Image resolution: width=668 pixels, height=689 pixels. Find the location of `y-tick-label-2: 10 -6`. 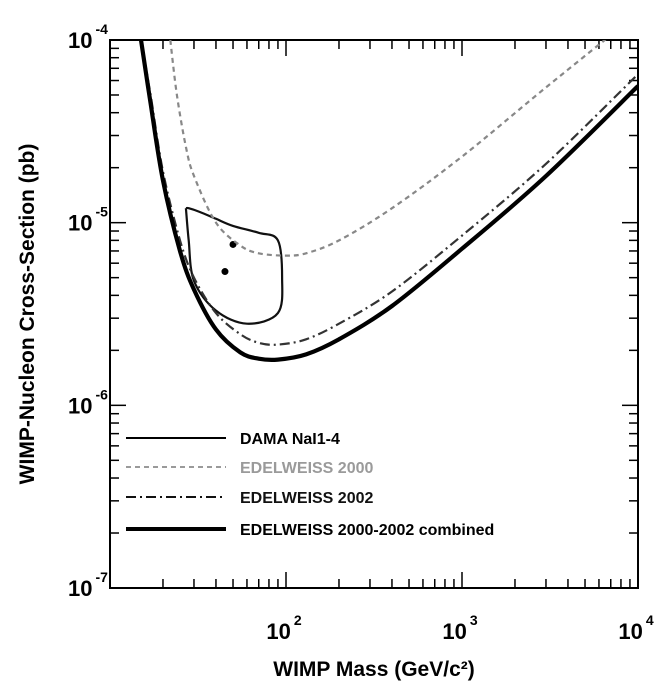

y-tick-label-2: 10 -6 is located at coordinates (88, 402).